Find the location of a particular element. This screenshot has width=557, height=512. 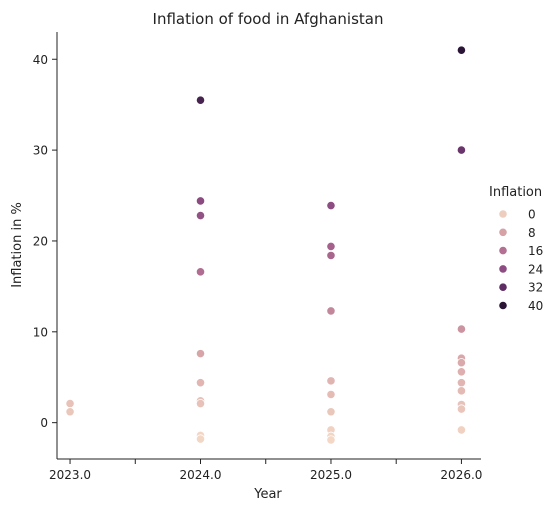

chart-title: Inflation of food in Afghanistan is located at coordinates (268, 19).